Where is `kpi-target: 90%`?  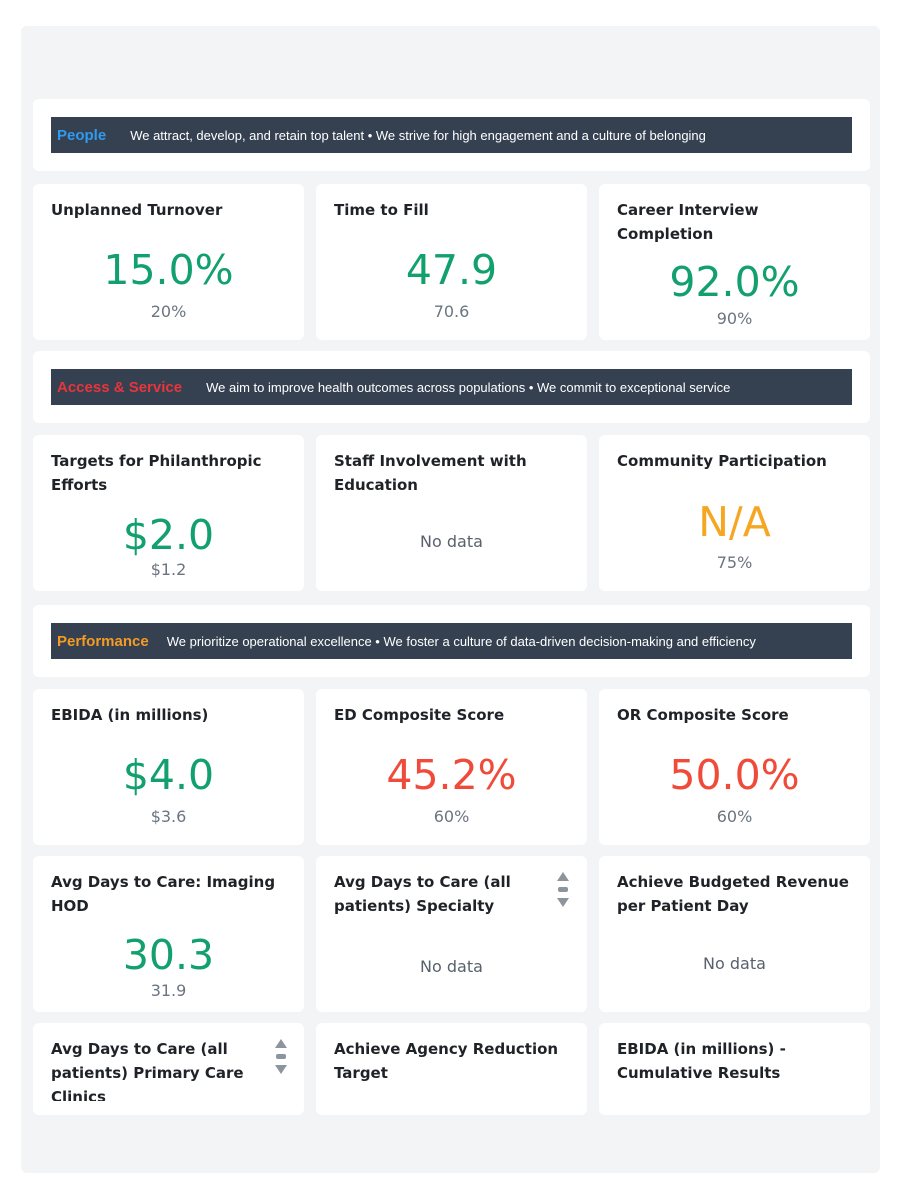 kpi-target: 90% is located at coordinates (734, 318).